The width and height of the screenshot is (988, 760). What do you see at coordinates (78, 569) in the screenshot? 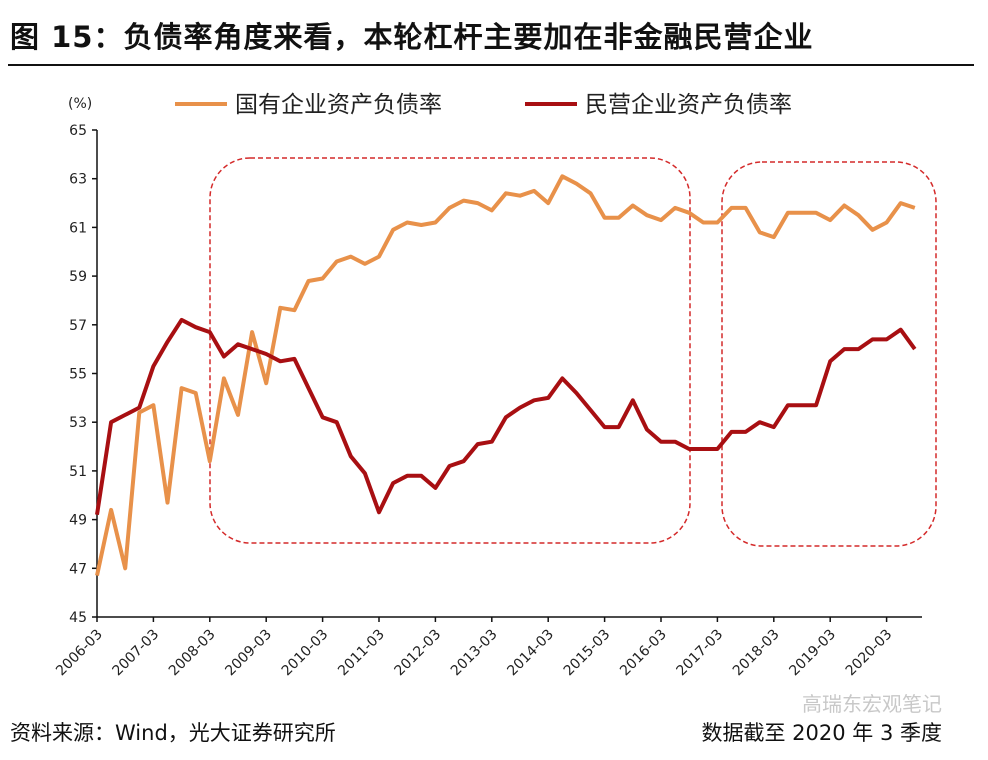
I see `y-tick-label: 47` at bounding box center [78, 569].